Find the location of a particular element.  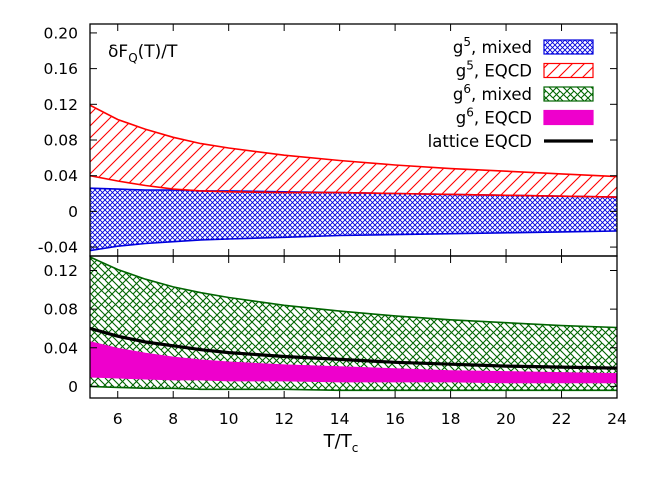

y-tick-label-bottom-0: 0.12 is located at coordinates (60, 271).